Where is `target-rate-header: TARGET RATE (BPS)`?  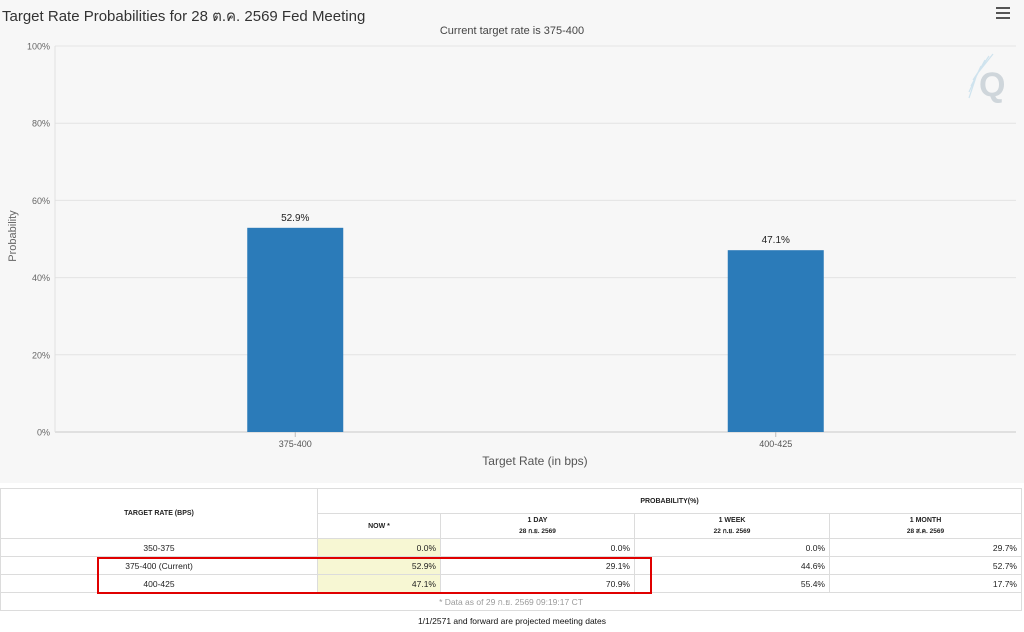 target-rate-header: TARGET RATE (BPS) is located at coordinates (159, 513).